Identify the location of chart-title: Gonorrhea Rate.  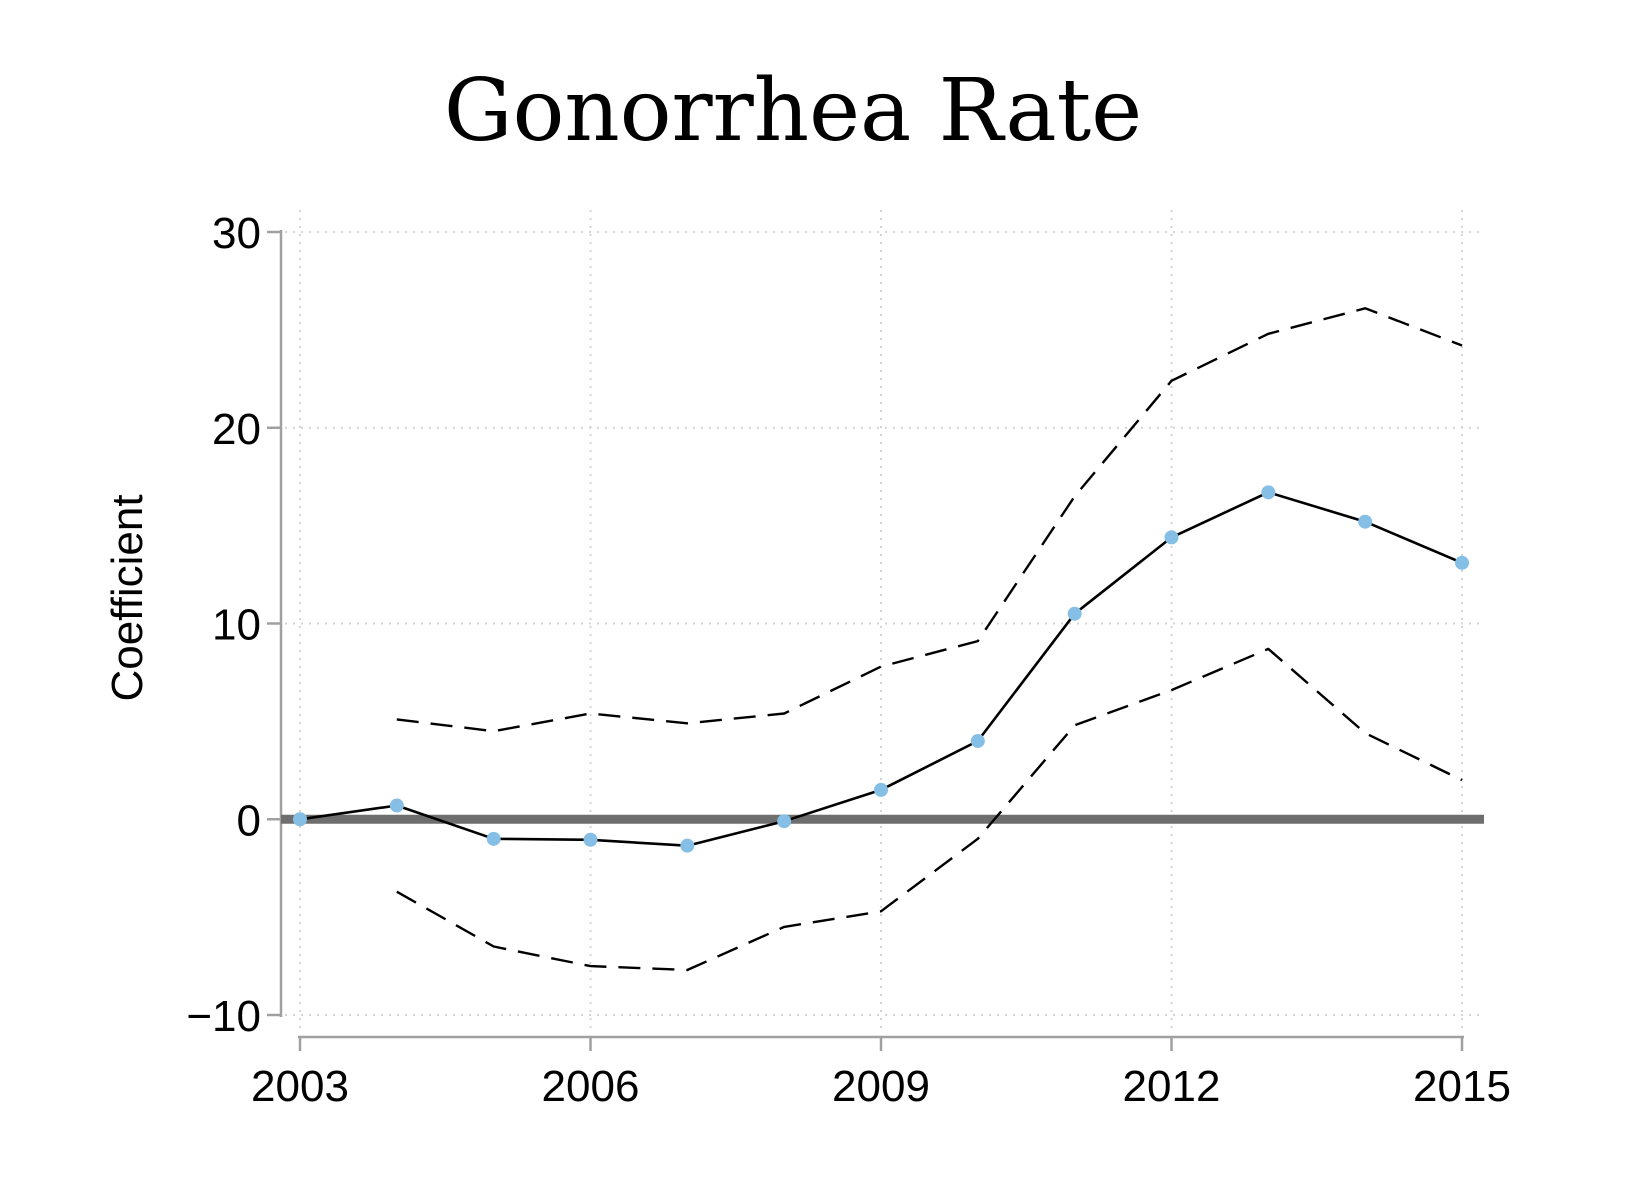
(793, 111).